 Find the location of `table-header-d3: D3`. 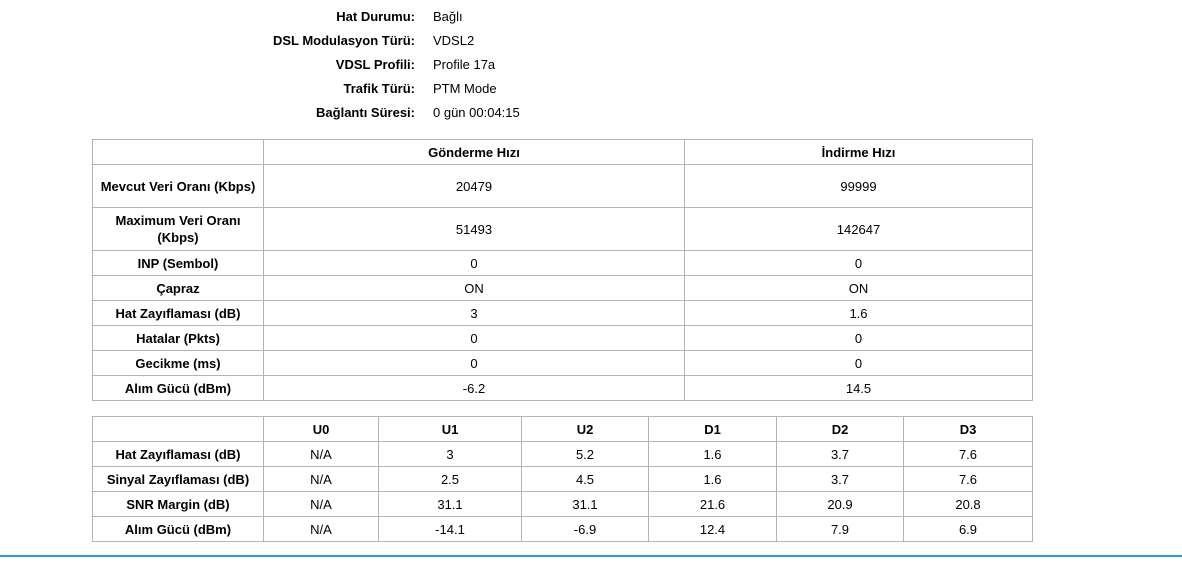

table-header-d3: D3 is located at coordinates (968, 429).